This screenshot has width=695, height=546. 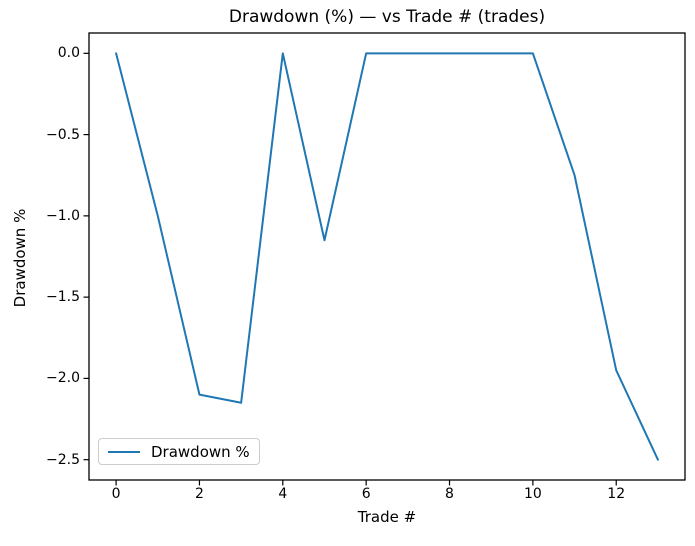 I want to click on legend-line-sample-icon, so click(x=124, y=451).